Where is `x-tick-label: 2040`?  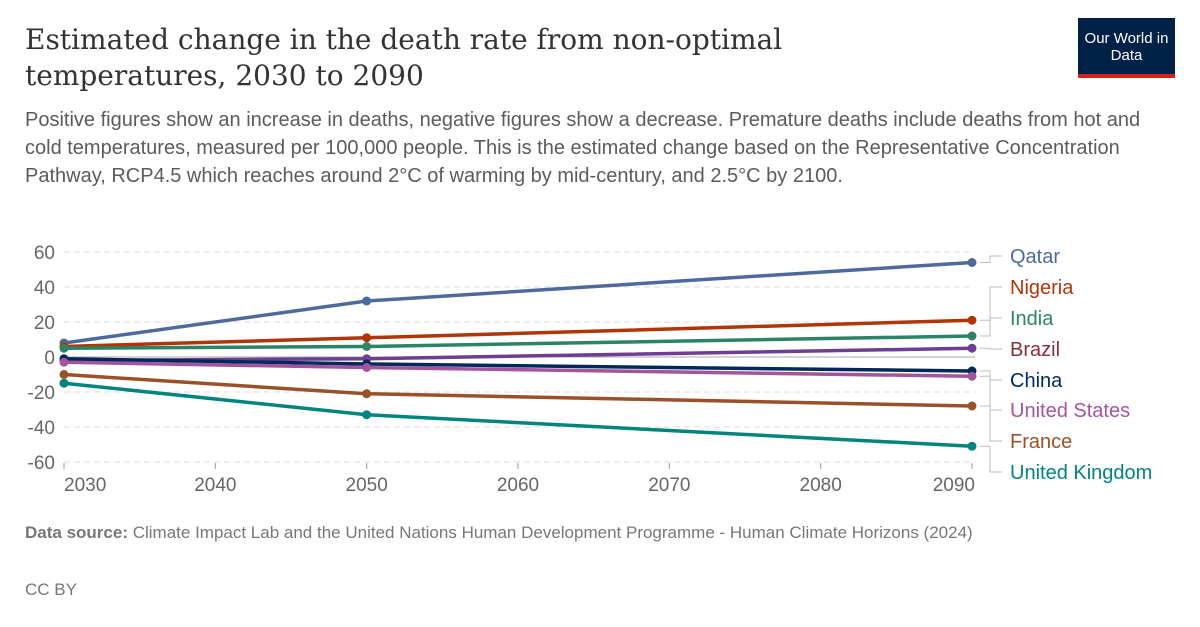
x-tick-label: 2040 is located at coordinates (215, 485).